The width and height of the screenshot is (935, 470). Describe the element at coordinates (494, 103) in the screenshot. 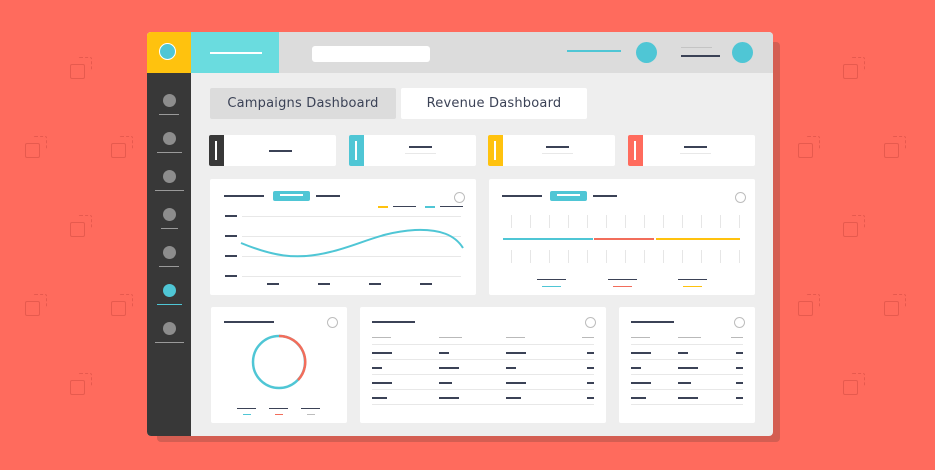

I see `tab-revenue-dashboard: Revenue Dashboard` at that location.